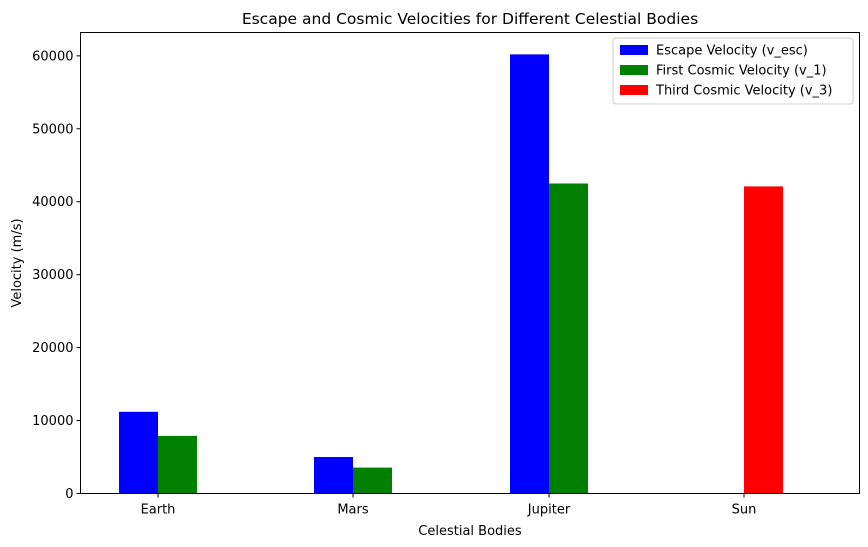 The height and width of the screenshot is (547, 868). I want to click on y-tick-label: 50000, so click(52, 129).